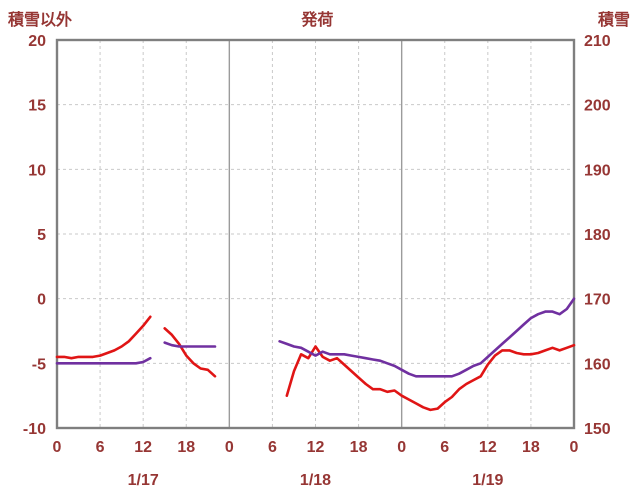  Describe the element at coordinates (39, 364) in the screenshot. I see `y-axis-label-left: -5` at that location.